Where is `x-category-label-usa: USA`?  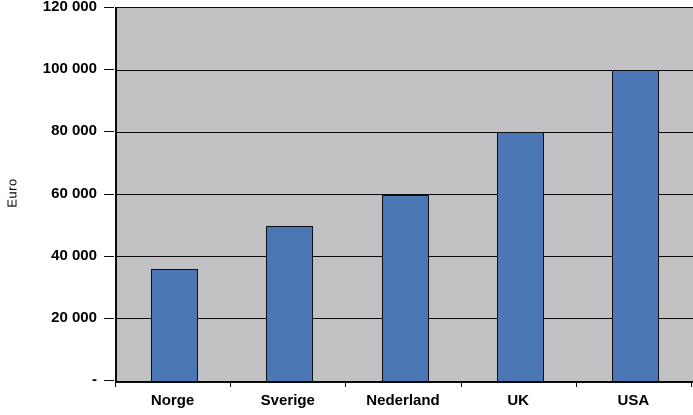 x-category-label-usa: USA is located at coordinates (633, 400).